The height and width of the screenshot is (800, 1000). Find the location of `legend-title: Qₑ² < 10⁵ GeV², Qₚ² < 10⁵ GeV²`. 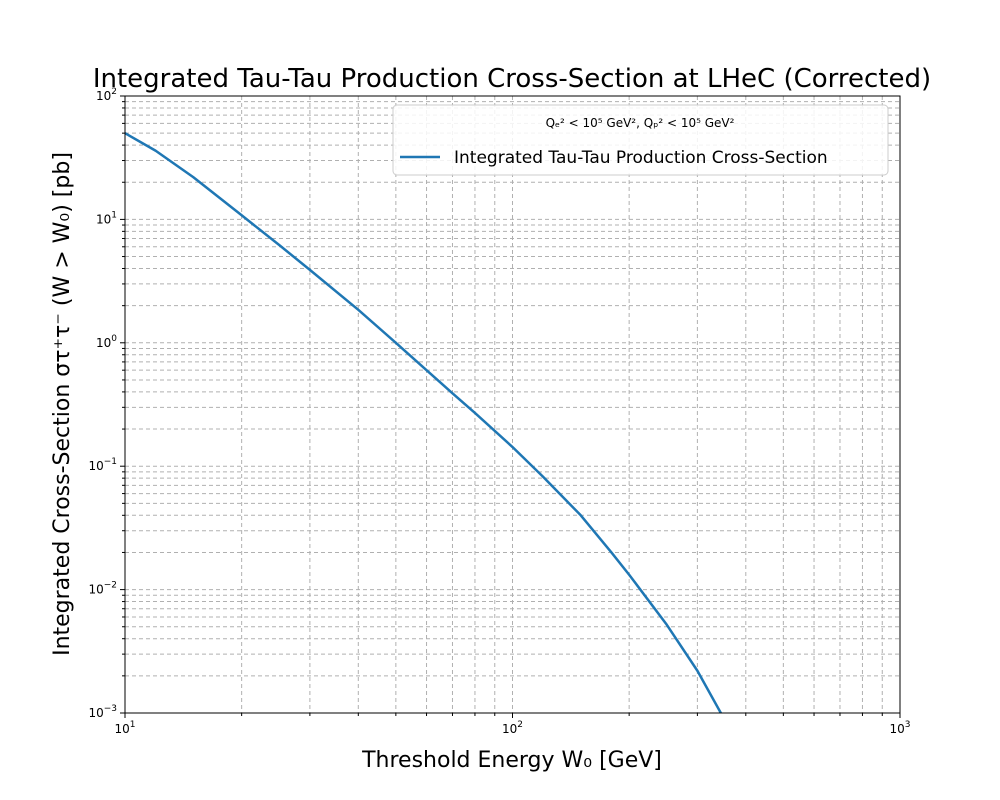

legend-title: Qₑ² < 10⁵ GeV², Qₚ² < 10⁵ GeV² is located at coordinates (640, 123).